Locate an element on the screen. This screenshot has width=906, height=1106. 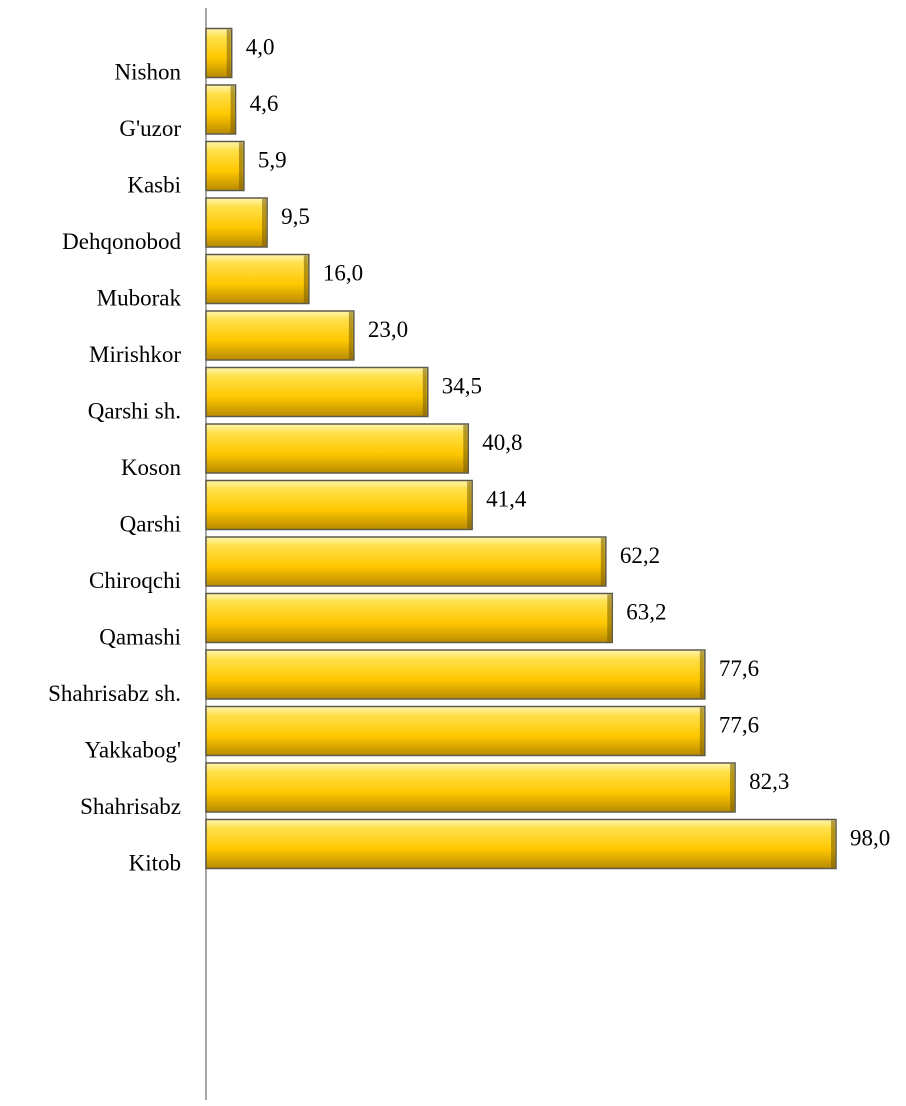
category-label: Dehqonobod is located at coordinates (121, 241).